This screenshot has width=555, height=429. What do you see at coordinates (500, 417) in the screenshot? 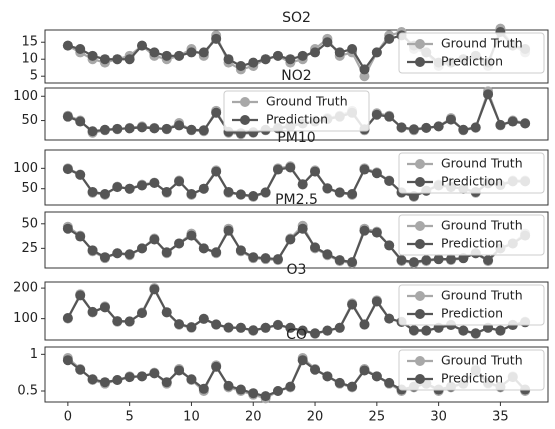
I see `x-tick-label: 35` at bounding box center [500, 417].